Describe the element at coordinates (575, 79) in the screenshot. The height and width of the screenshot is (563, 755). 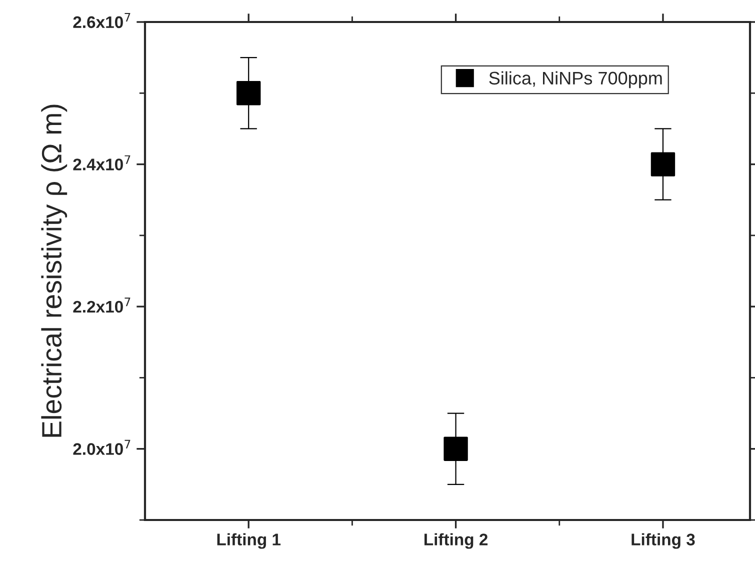
I see `legend-label: Silica, NiNPs 700ppm` at that location.